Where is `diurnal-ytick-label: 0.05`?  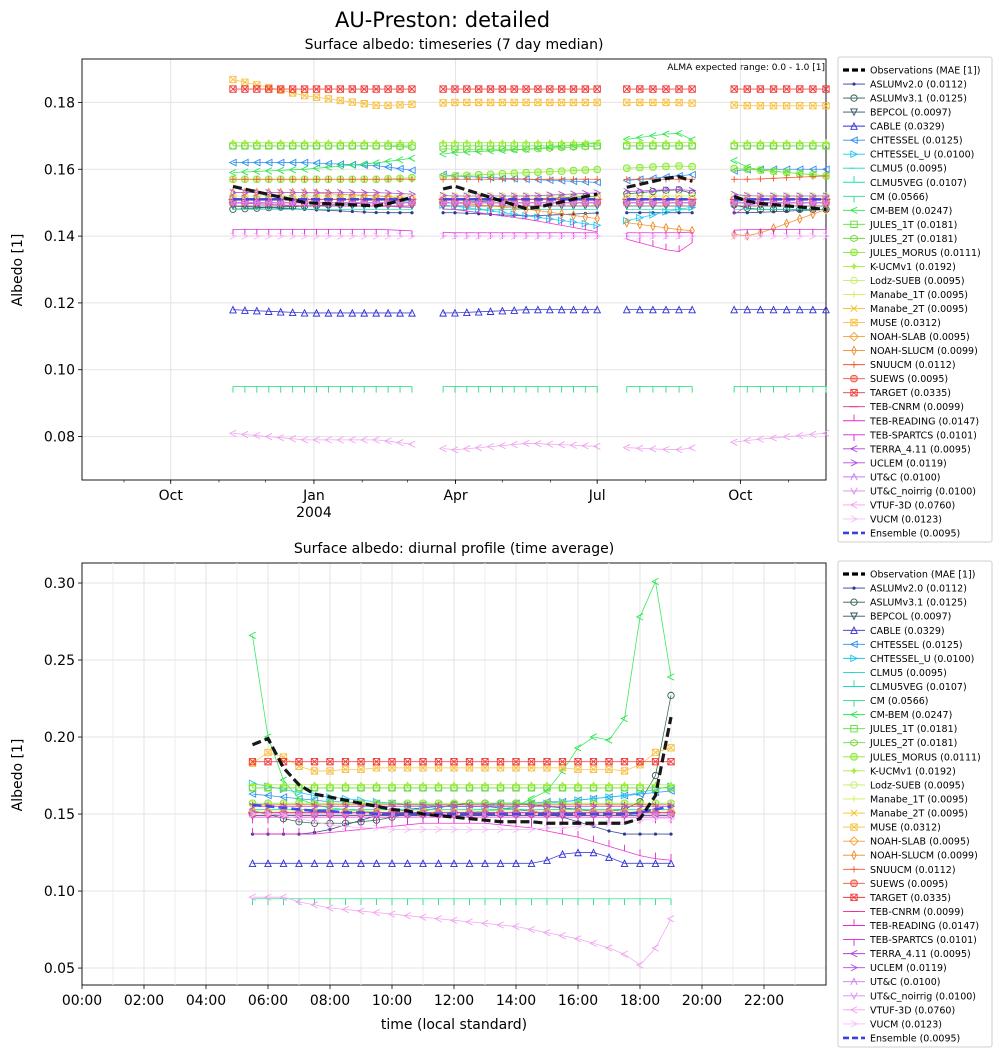 diurnal-ytick-label: 0.05 is located at coordinates (59, 969).